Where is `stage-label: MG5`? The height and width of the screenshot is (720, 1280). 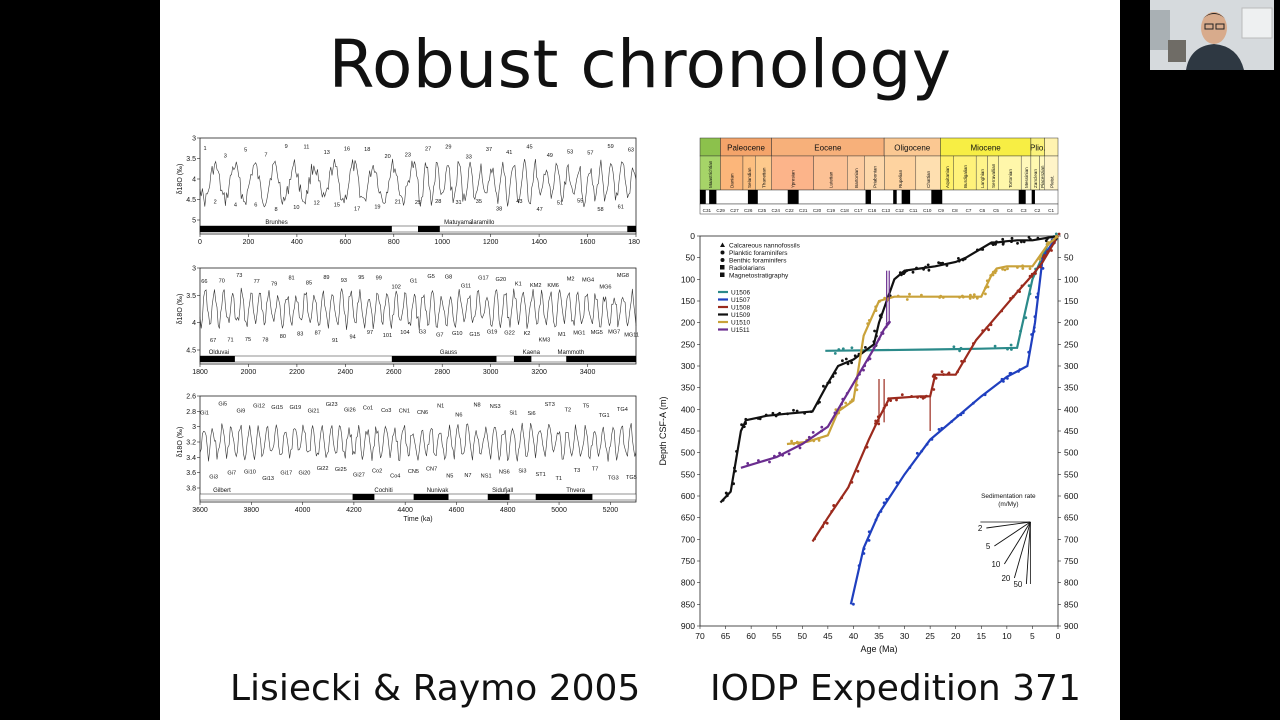
stage-label: MG5 is located at coordinates (597, 333).